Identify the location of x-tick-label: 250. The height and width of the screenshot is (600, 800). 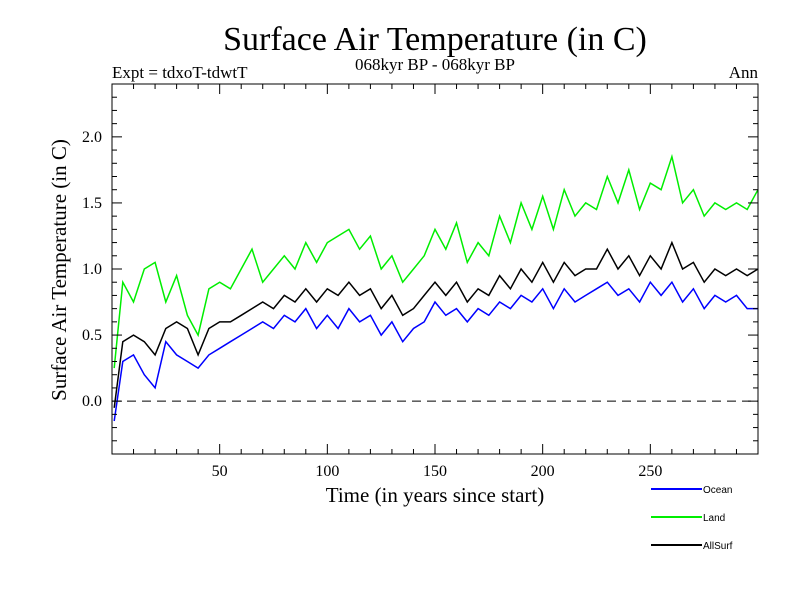
(650, 471).